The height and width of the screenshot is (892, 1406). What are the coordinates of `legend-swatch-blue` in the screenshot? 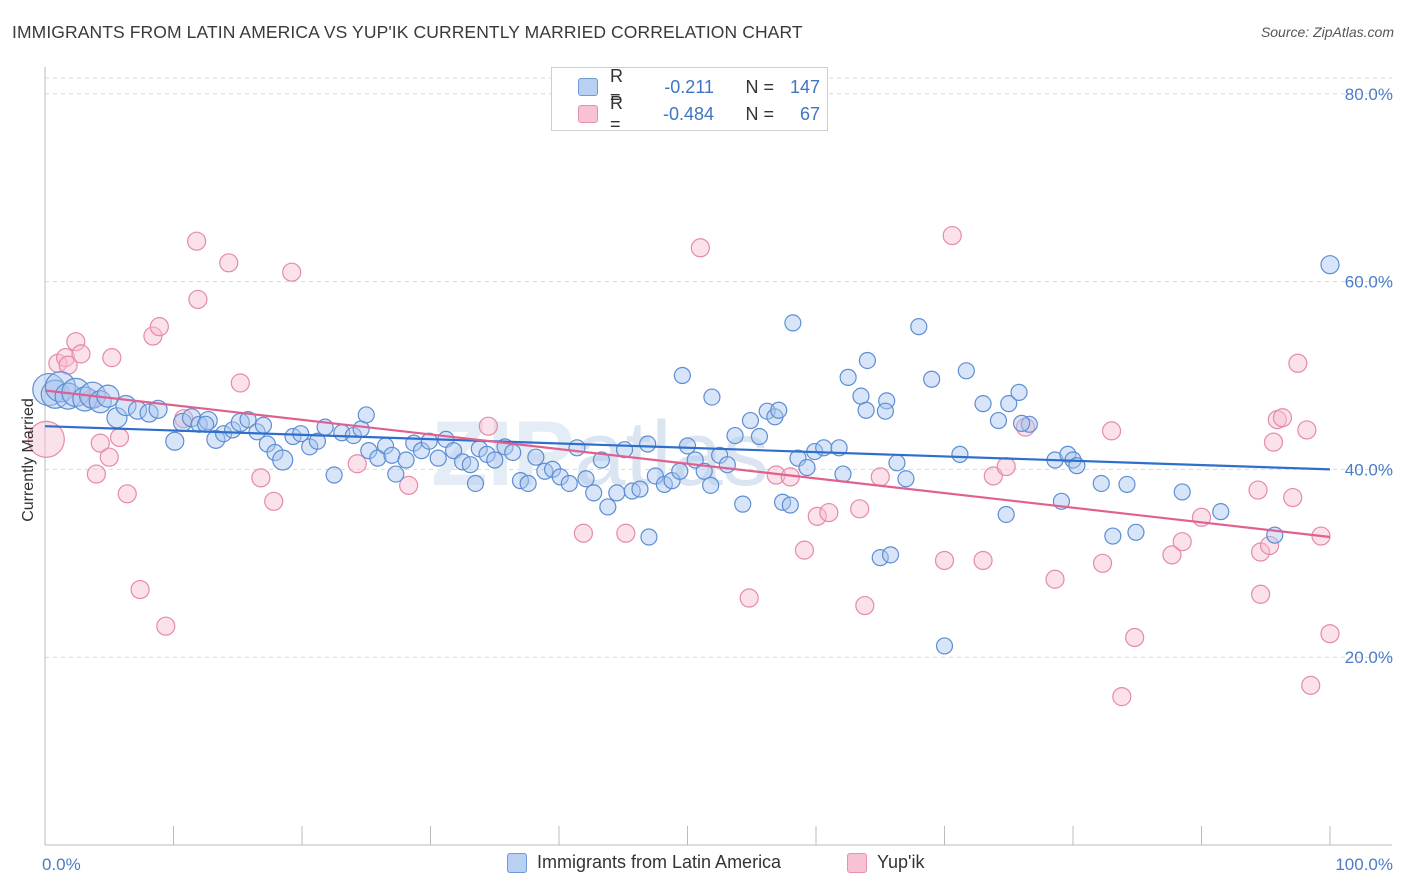 It's located at (588, 87).